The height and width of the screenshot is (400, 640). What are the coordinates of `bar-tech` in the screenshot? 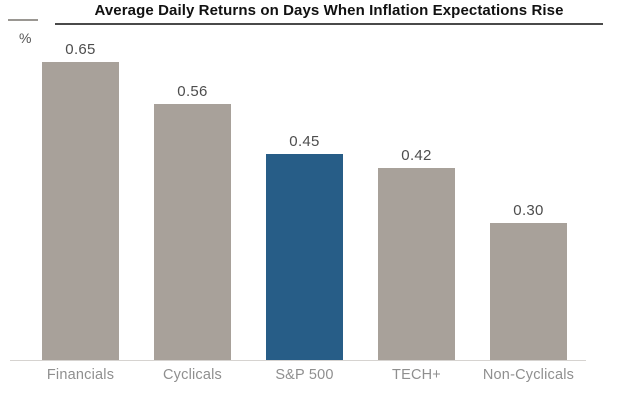 It's located at (416, 264).